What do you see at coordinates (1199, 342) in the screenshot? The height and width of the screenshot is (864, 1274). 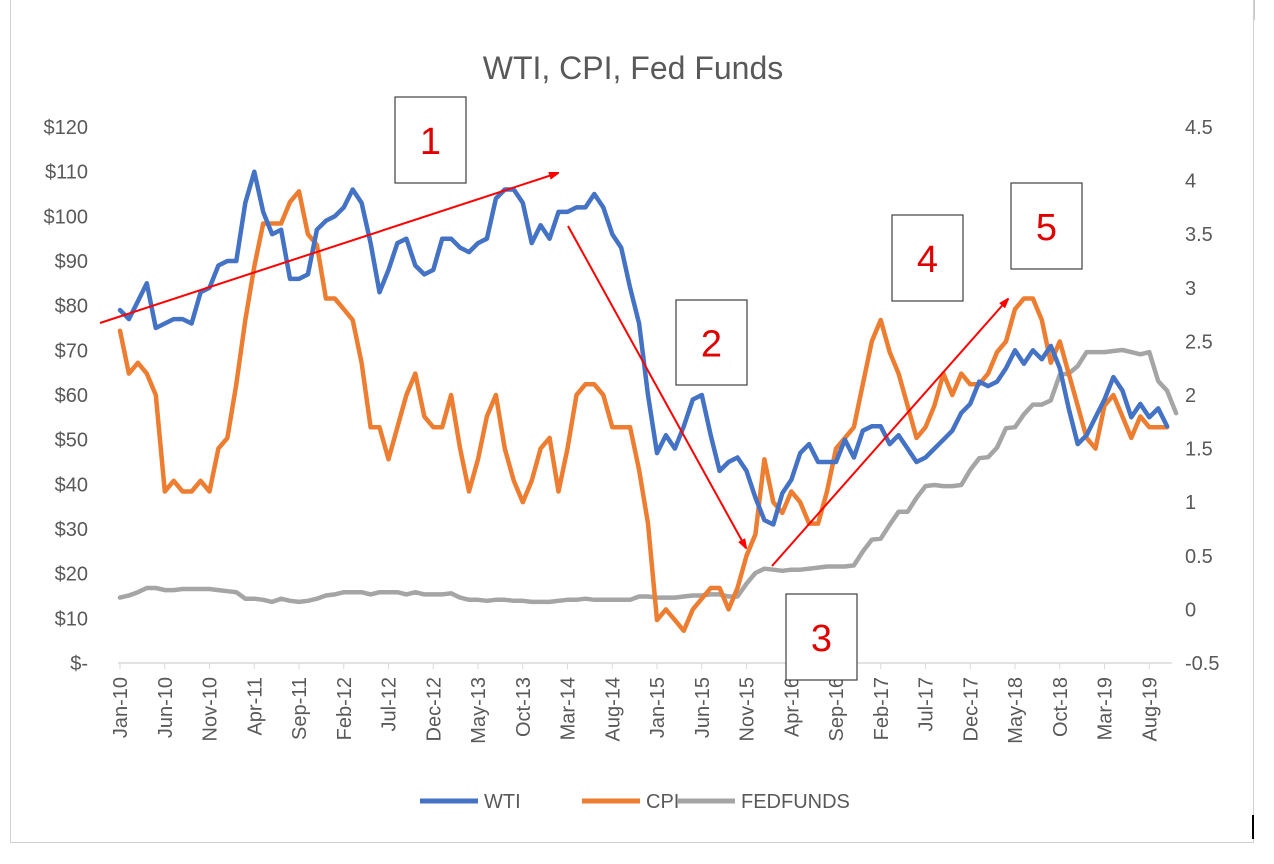 I see `y-right-tick-label: 2.5` at bounding box center [1199, 342].